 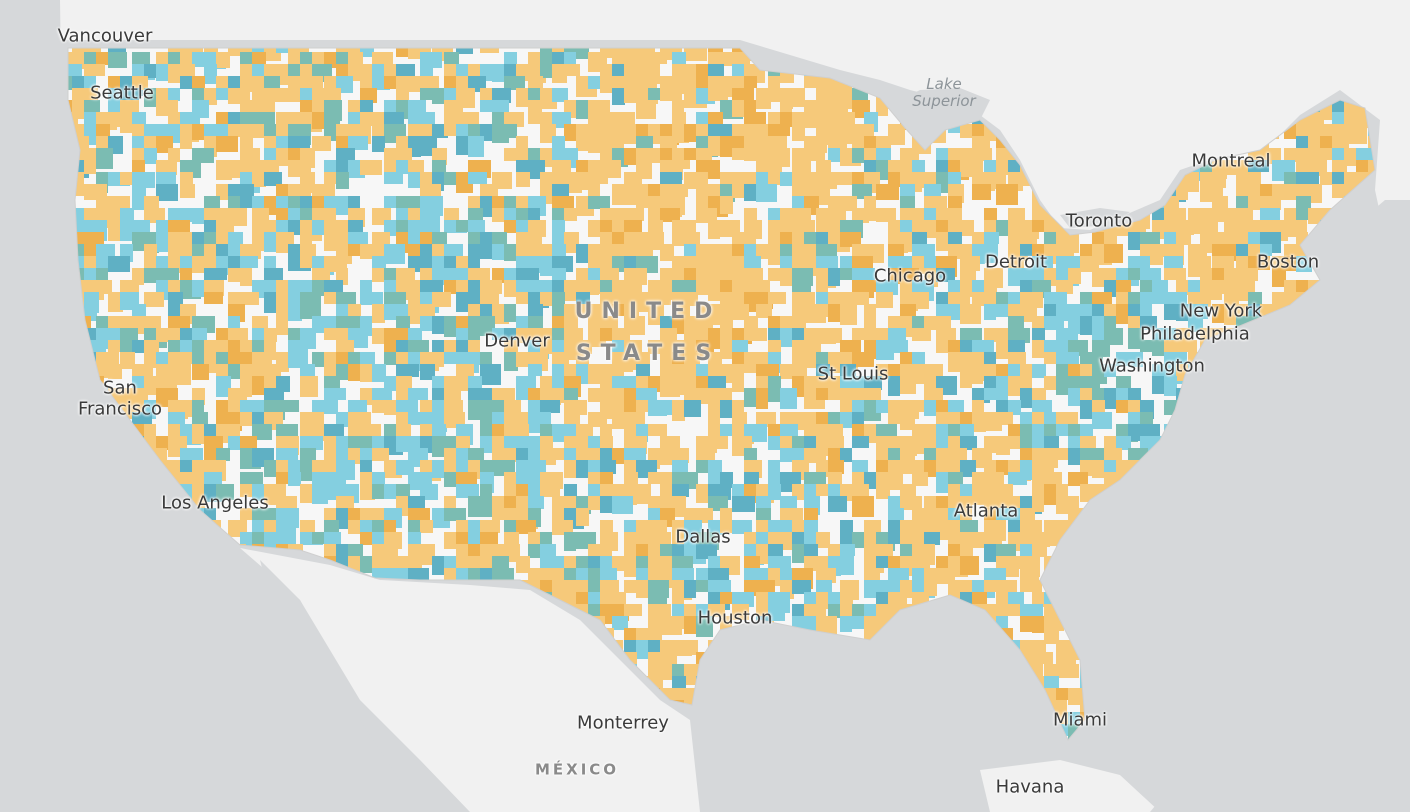 I want to click on label-atlanta: Atlanta, so click(x=986, y=511).